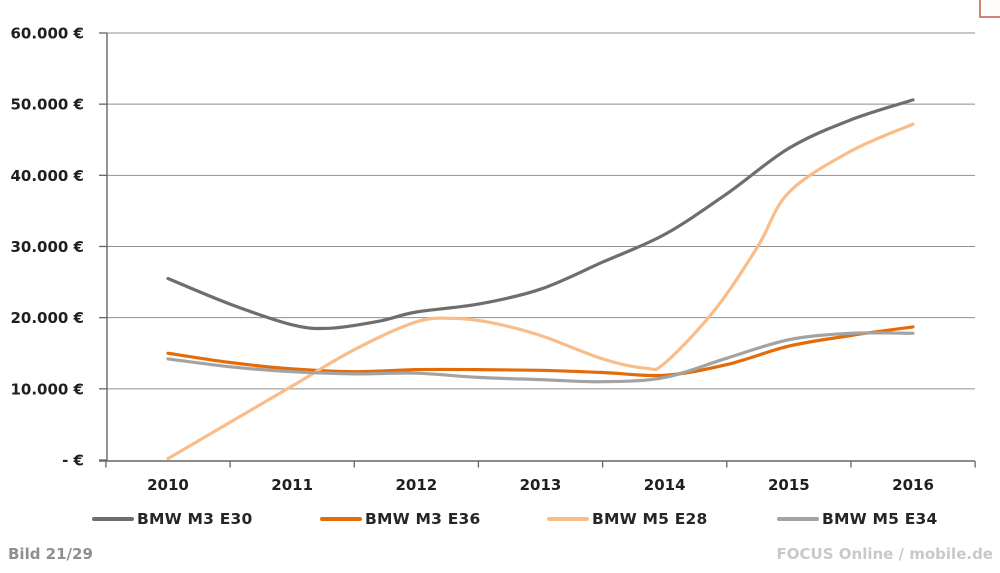 This screenshot has width=1000, height=573. What do you see at coordinates (568, 519) in the screenshot?
I see `legend-swatch-bmw-m5-e28` at bounding box center [568, 519].